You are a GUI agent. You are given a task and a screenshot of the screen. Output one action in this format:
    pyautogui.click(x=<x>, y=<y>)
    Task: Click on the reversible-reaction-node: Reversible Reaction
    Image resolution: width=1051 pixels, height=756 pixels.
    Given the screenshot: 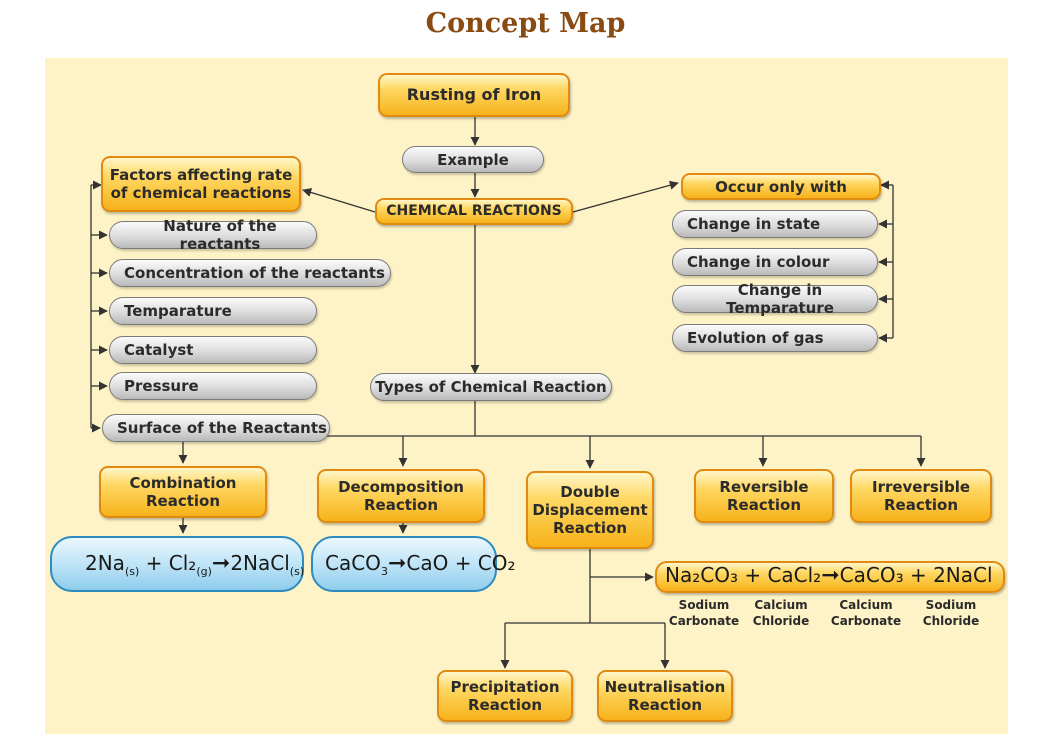 What is the action you would take?
    pyautogui.click(x=764, y=496)
    